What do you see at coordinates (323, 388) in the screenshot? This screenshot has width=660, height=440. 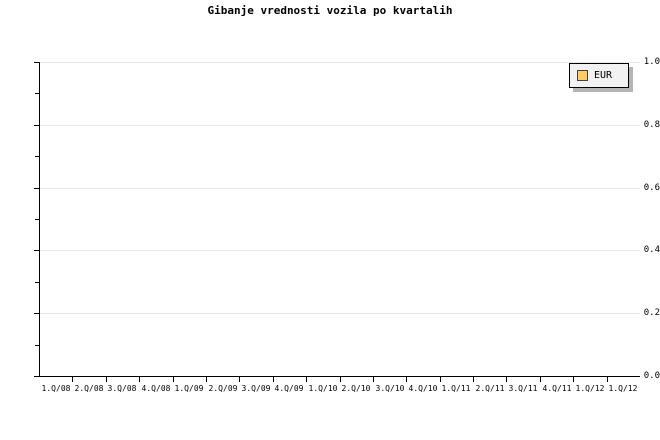 I see `x-axis-tick-label: 1.Q/10` at bounding box center [323, 388].